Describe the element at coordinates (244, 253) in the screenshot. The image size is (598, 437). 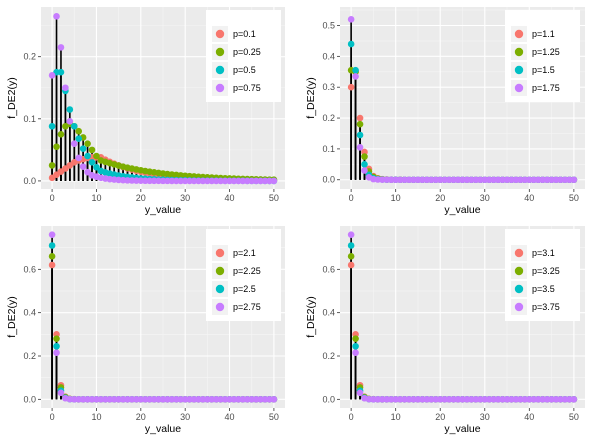
I see `legend-label: p=2.1` at that location.